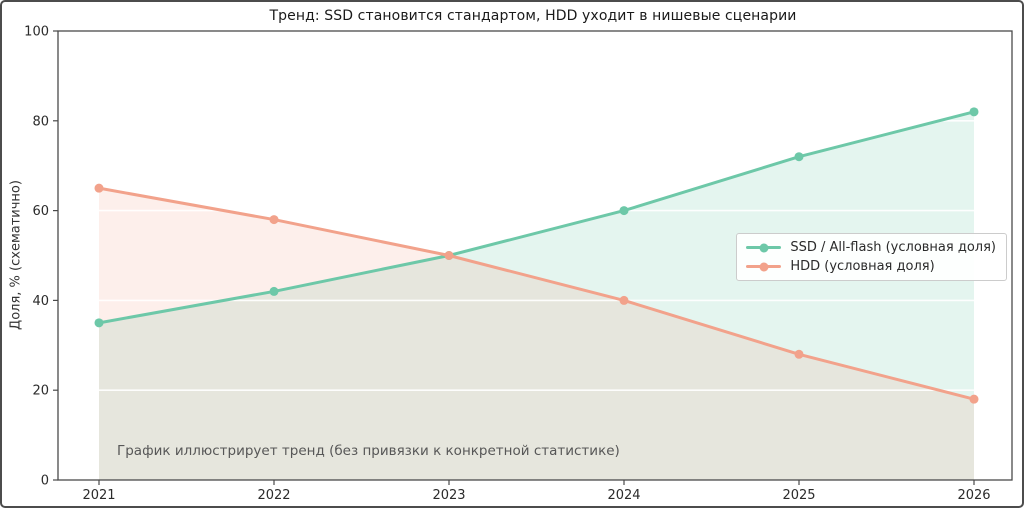 The width and height of the screenshot is (1024, 510). I want to click on data-point-1-2024, so click(624, 300).